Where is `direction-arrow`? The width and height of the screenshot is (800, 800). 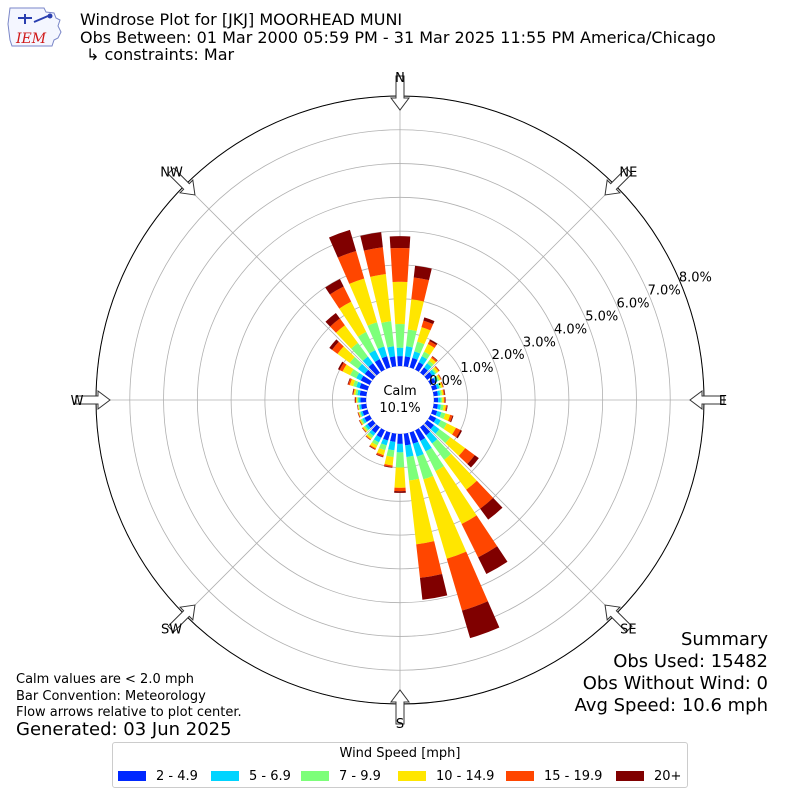
direction-arrow is located at coordinates (93, 400).